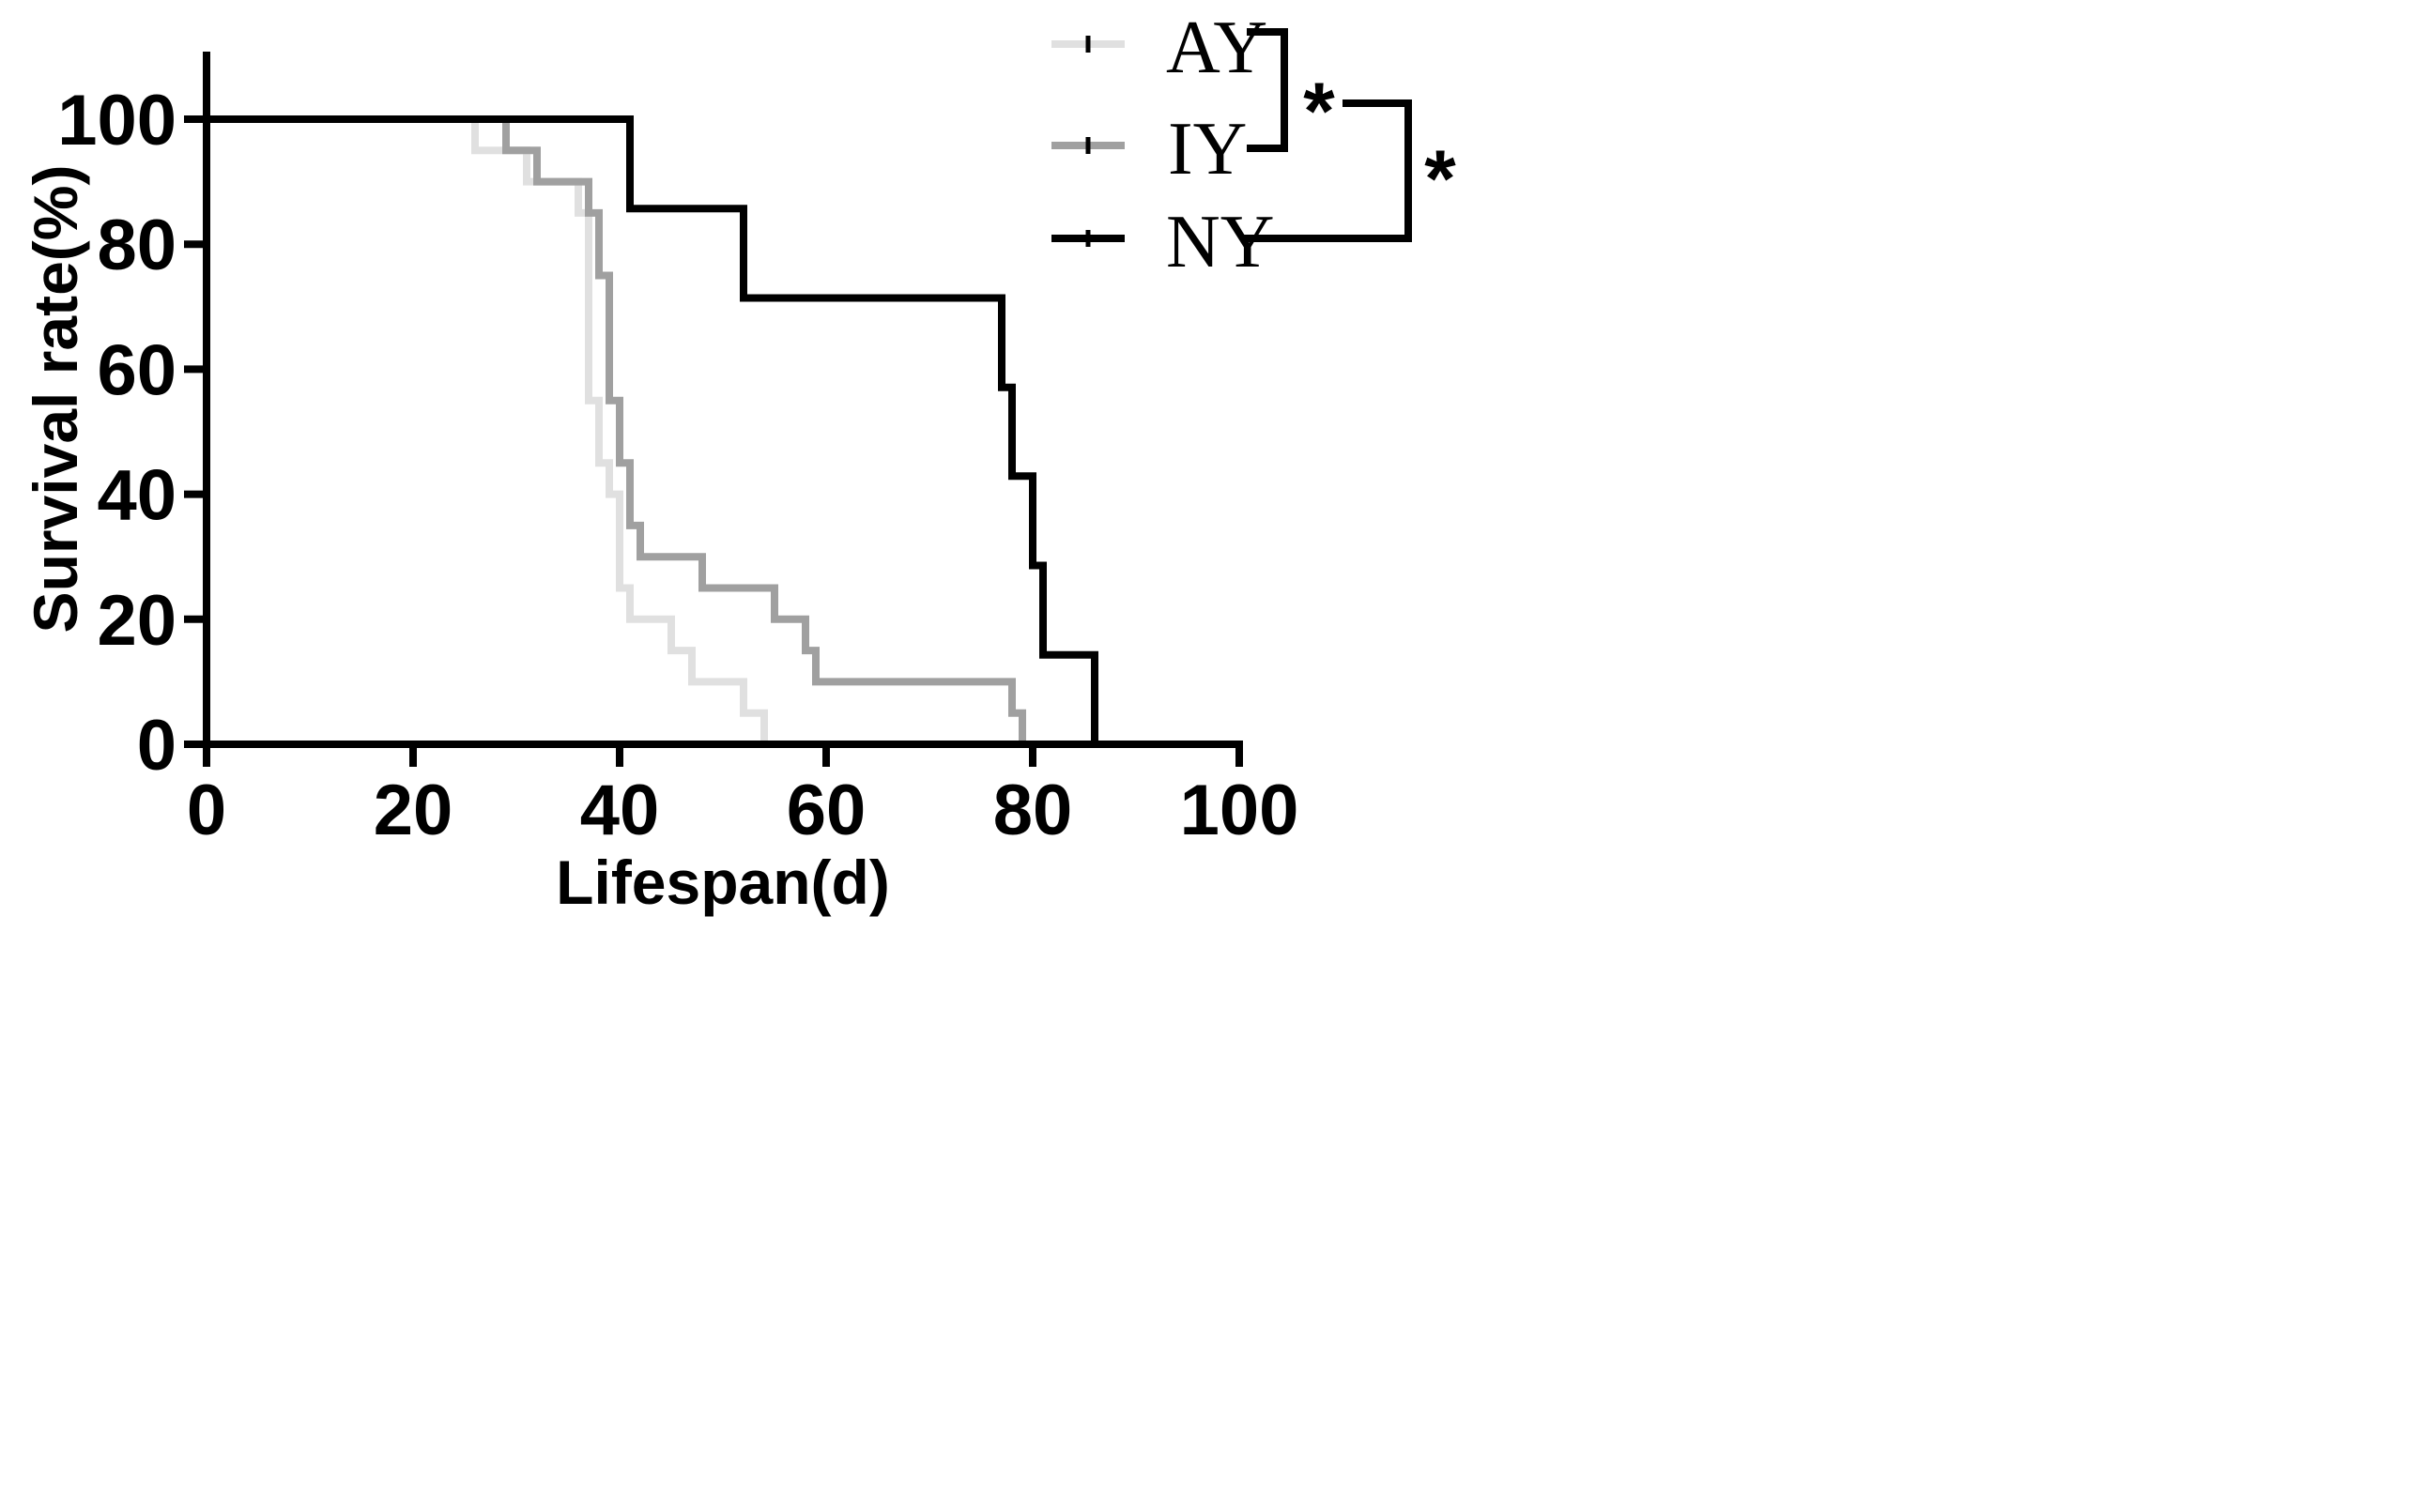  I want to click on y-axis-title: Survival rate(%), so click(55, 399).